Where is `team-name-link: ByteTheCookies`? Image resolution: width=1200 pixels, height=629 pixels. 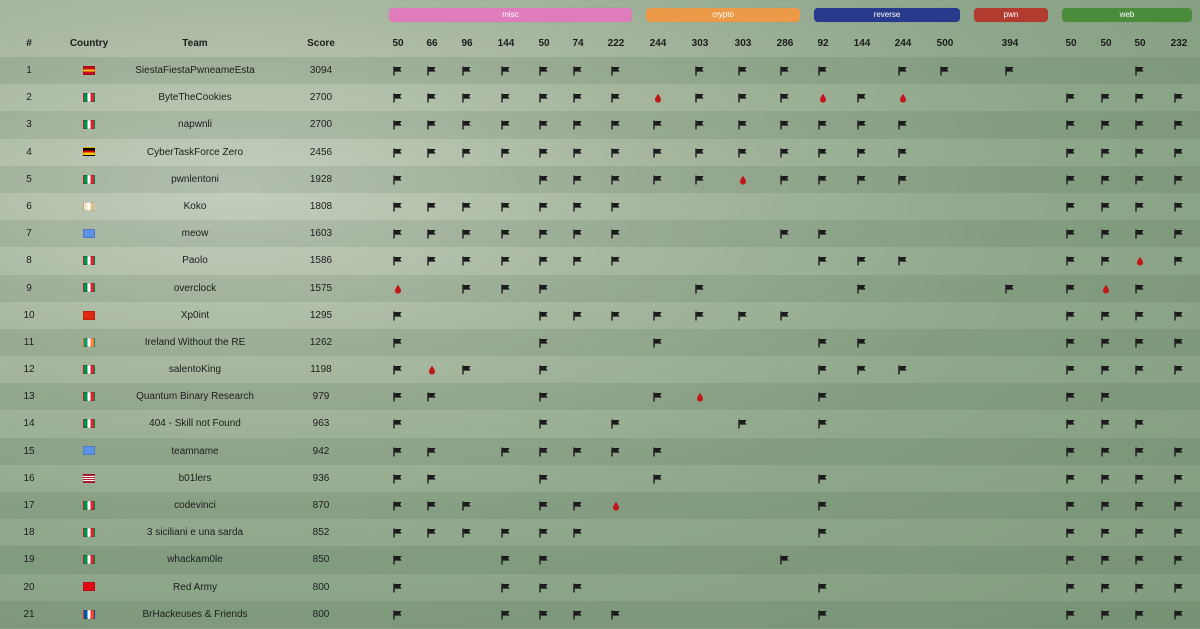
team-name-link: ByteTheCookies is located at coordinates (195, 98).